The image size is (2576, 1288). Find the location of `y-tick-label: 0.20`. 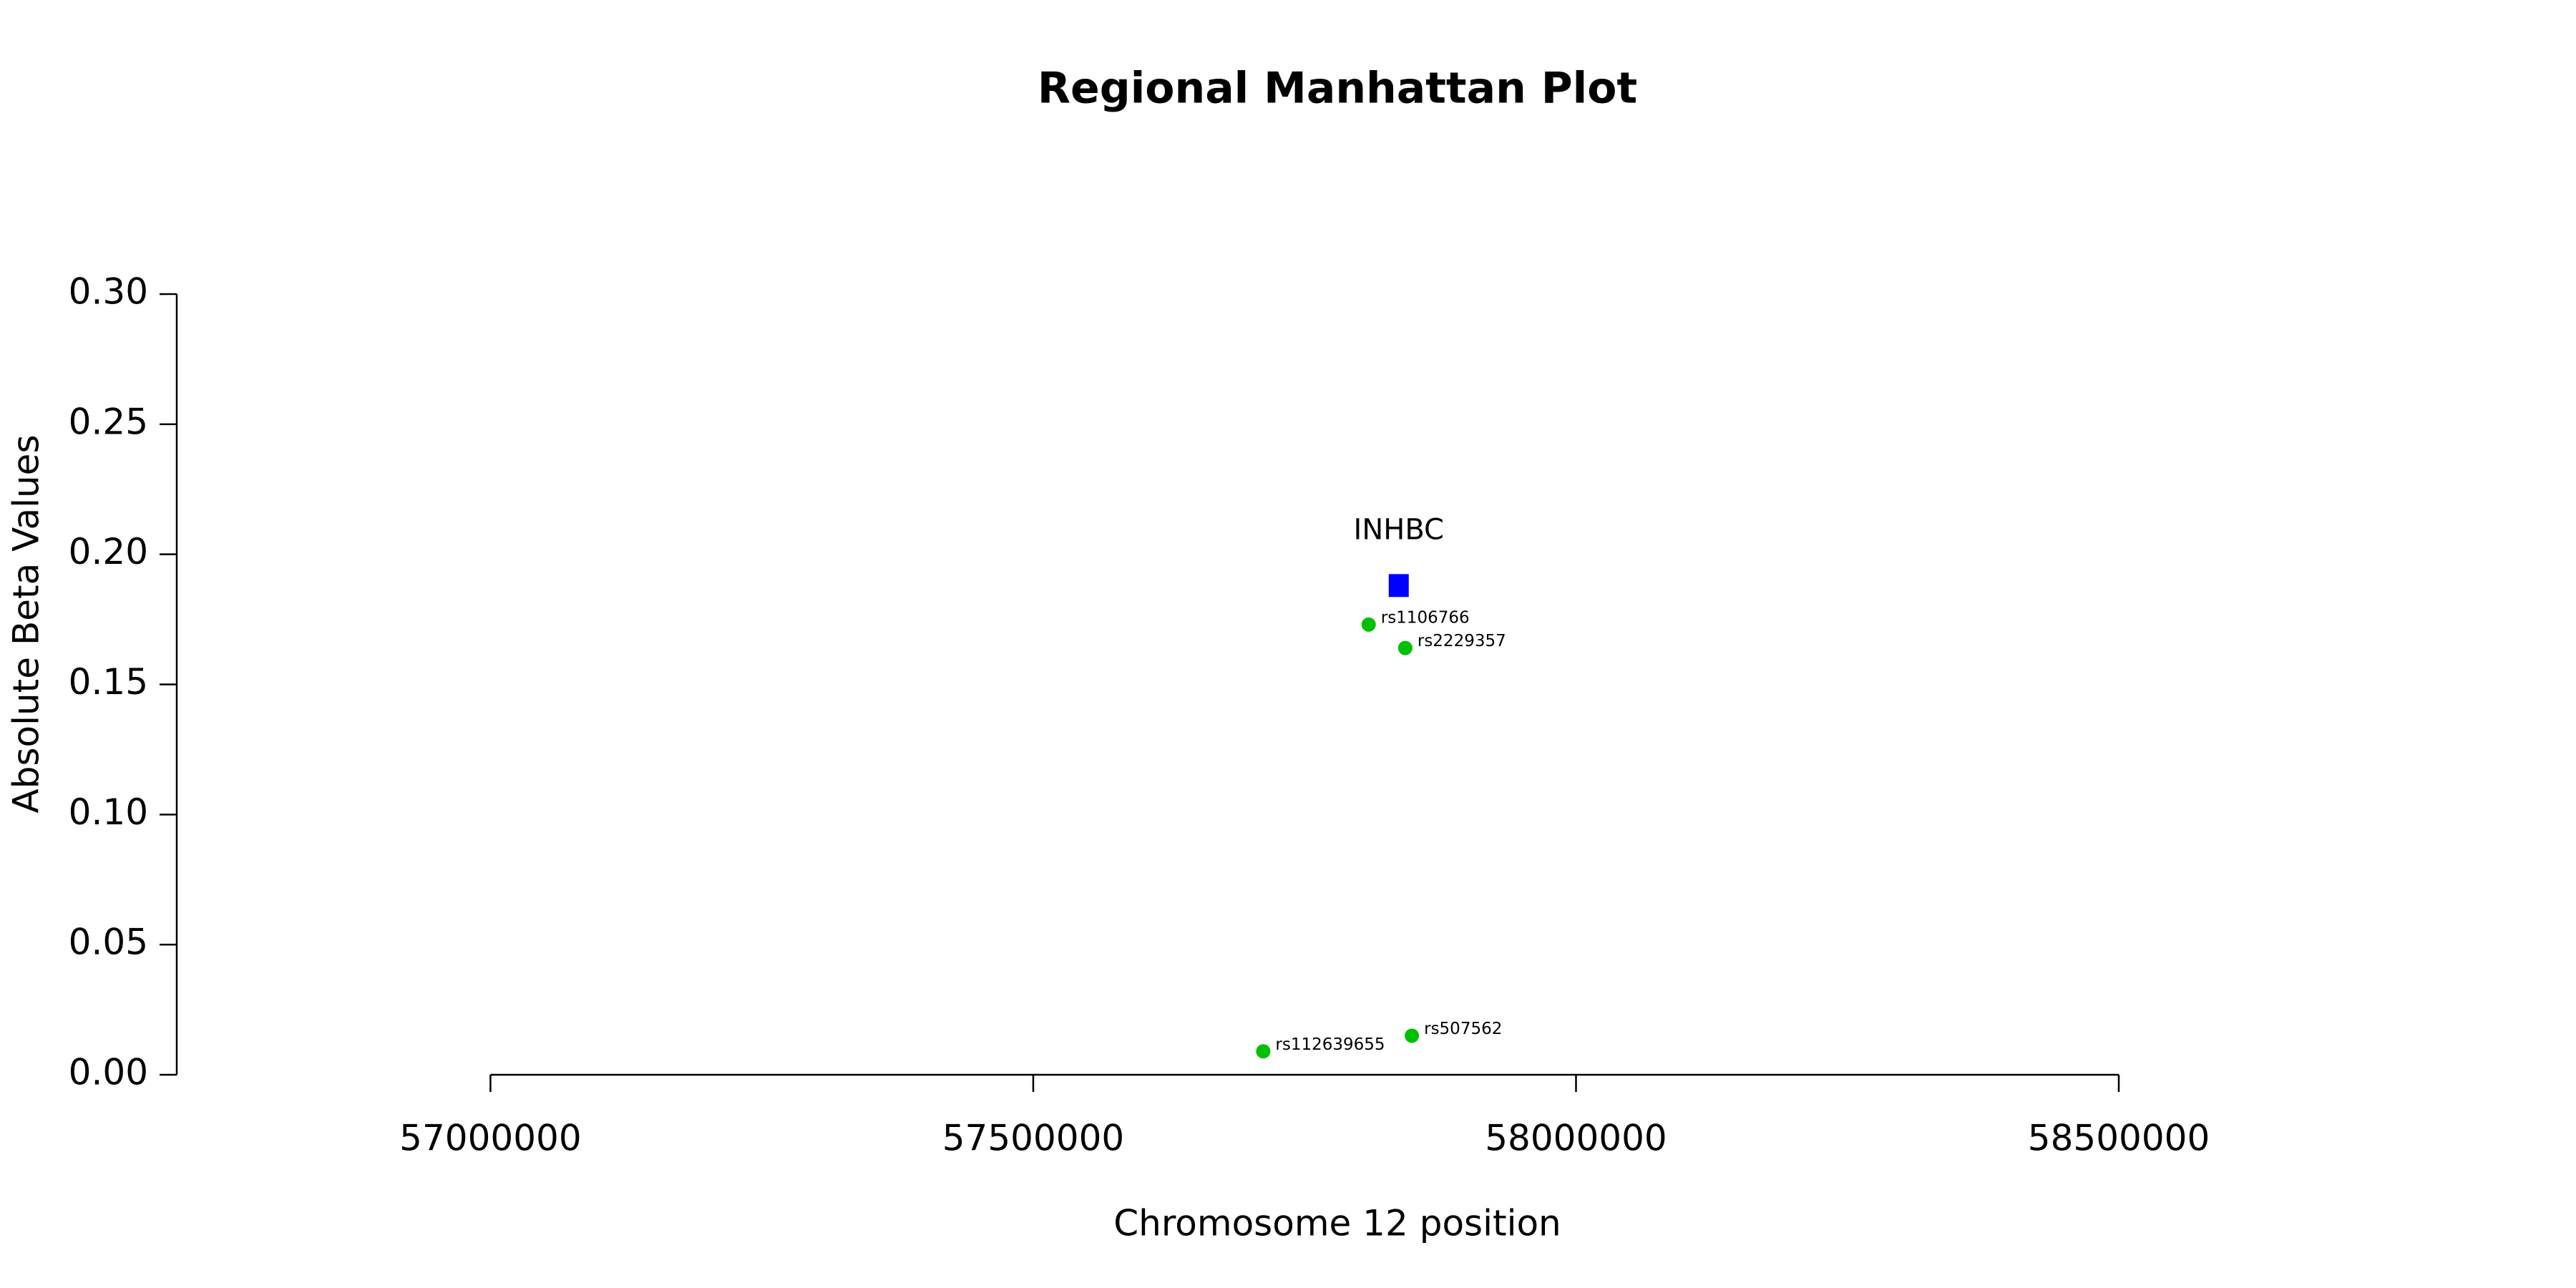

y-tick-label: 0.20 is located at coordinates (108, 551).